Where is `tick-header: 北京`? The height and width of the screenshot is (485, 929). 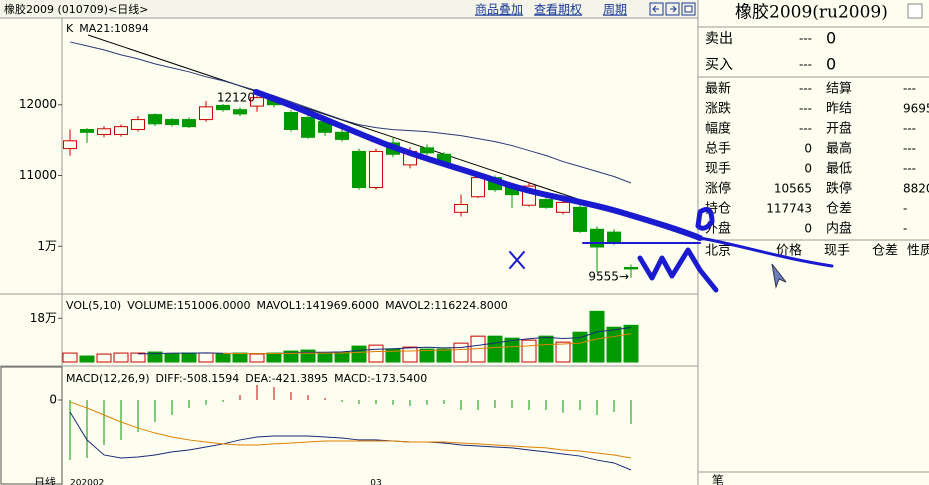 tick-header: 北京 is located at coordinates (718, 251).